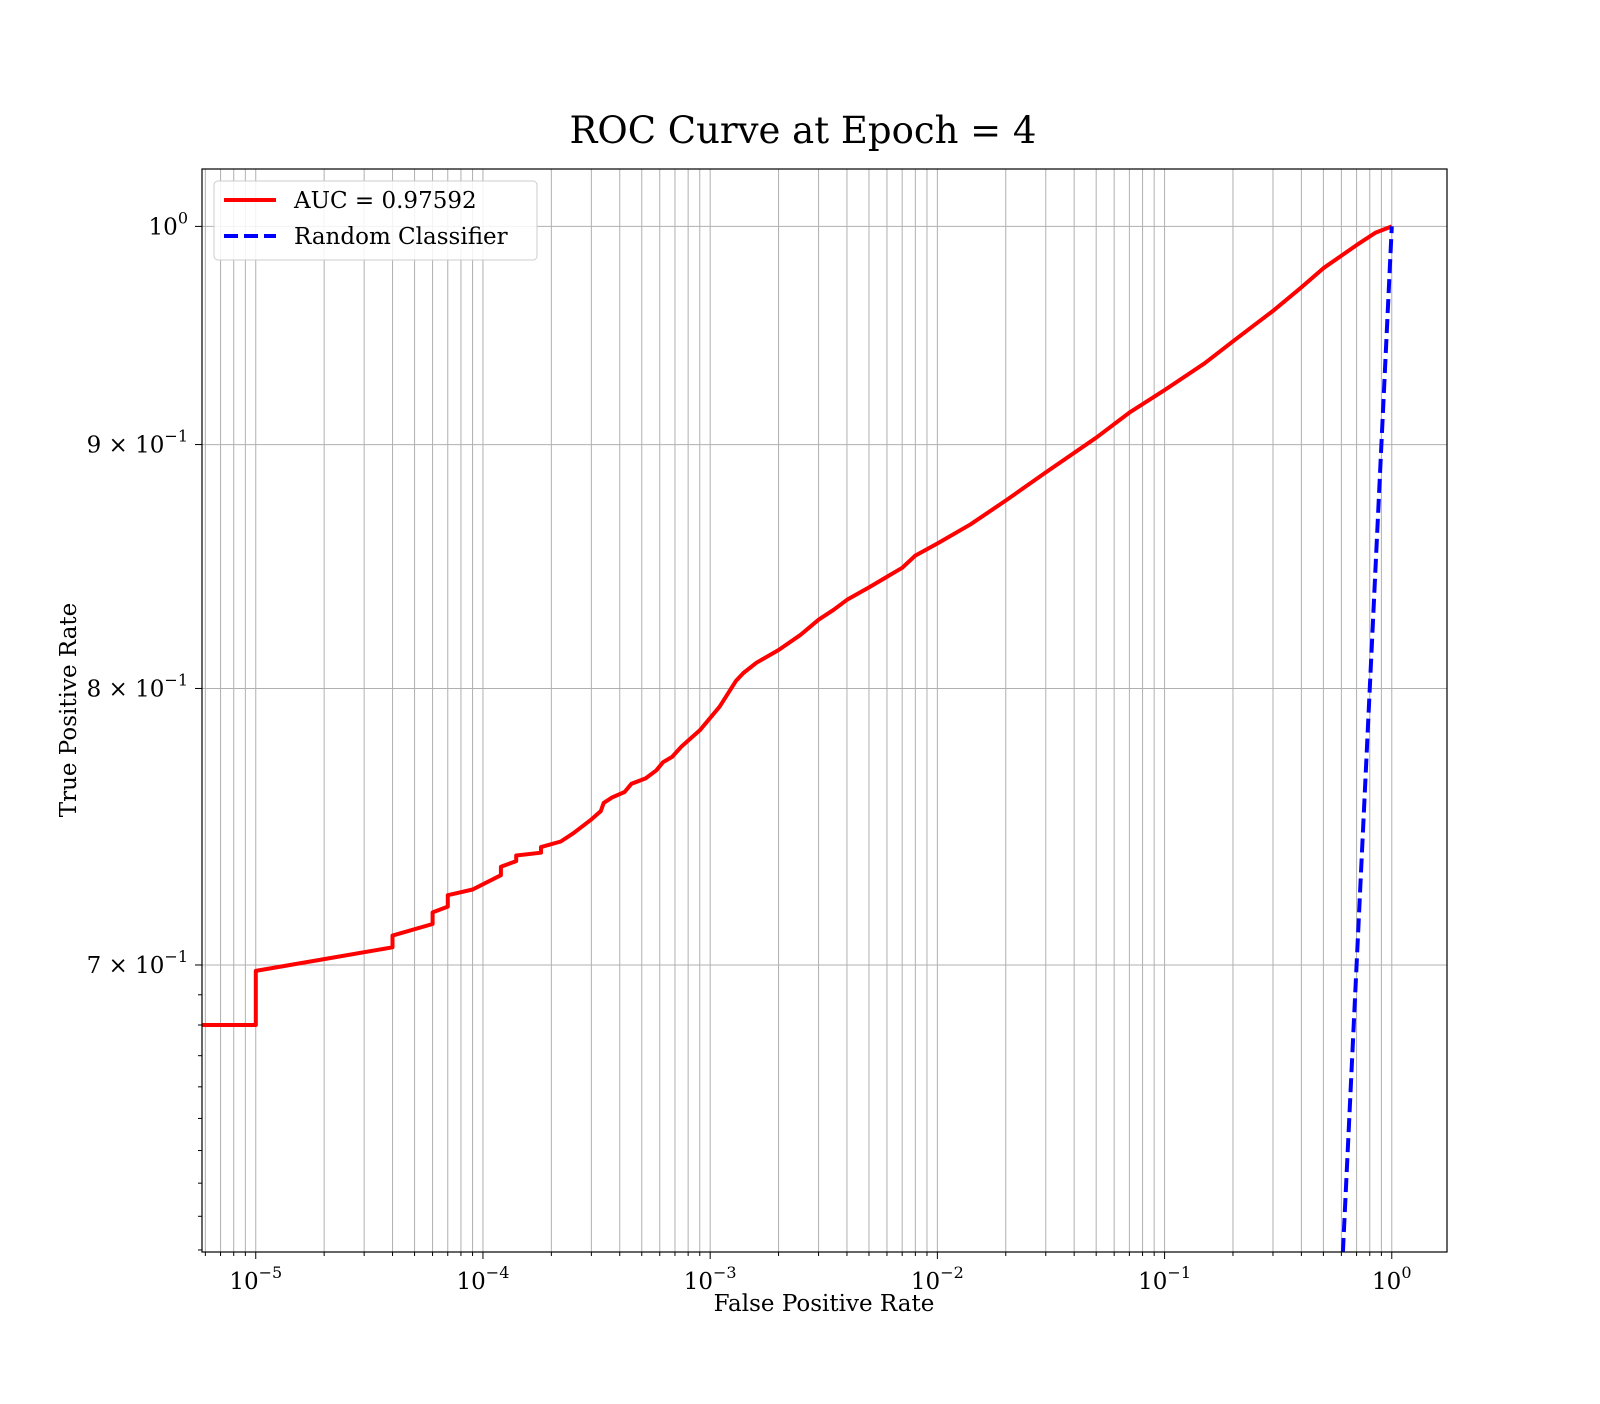 The width and height of the screenshot is (1600, 1404). Describe the element at coordinates (824, 1304) in the screenshot. I see `x-axis-label: False Positive Rate` at that location.